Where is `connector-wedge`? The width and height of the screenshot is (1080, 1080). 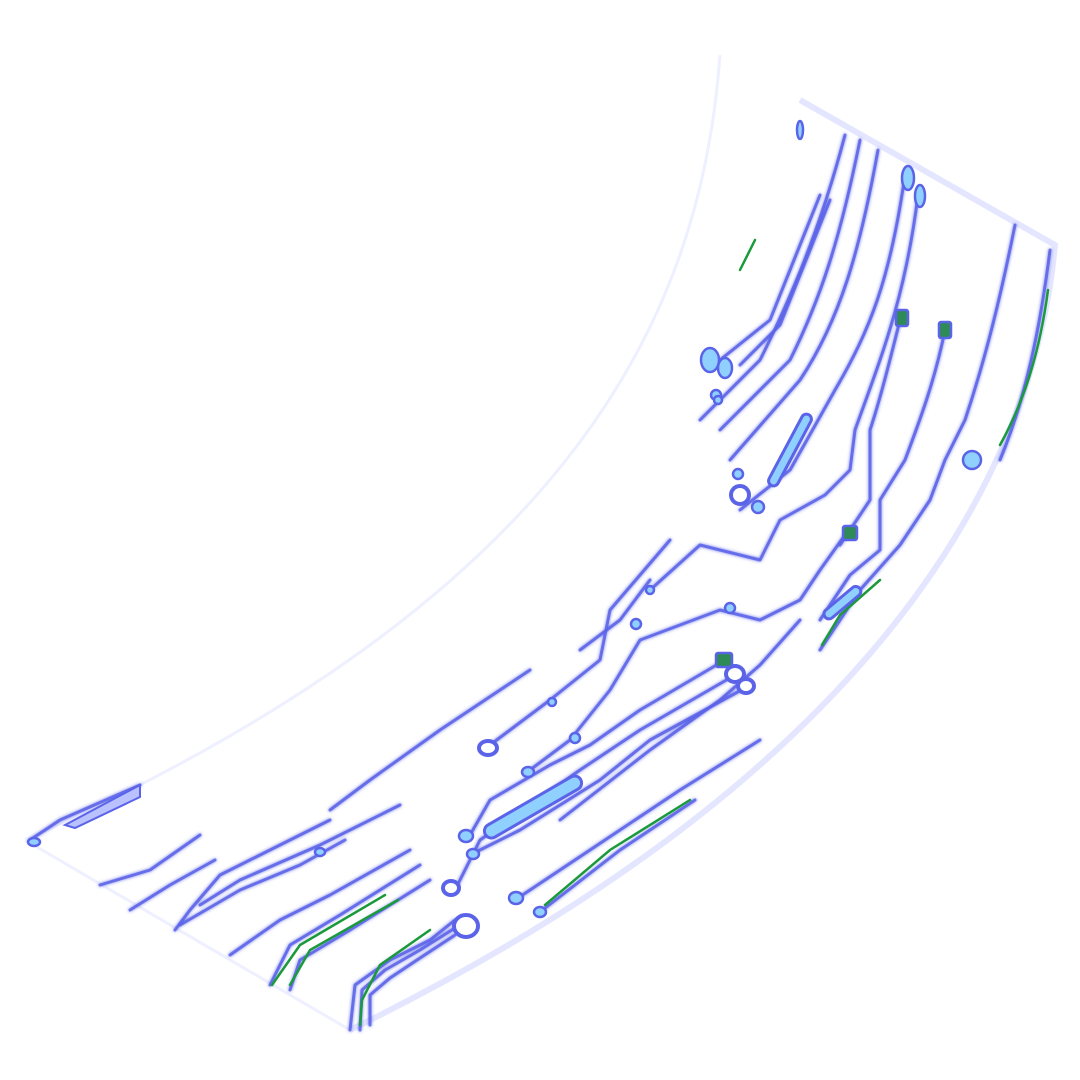 connector-wedge is located at coordinates (101, 806).